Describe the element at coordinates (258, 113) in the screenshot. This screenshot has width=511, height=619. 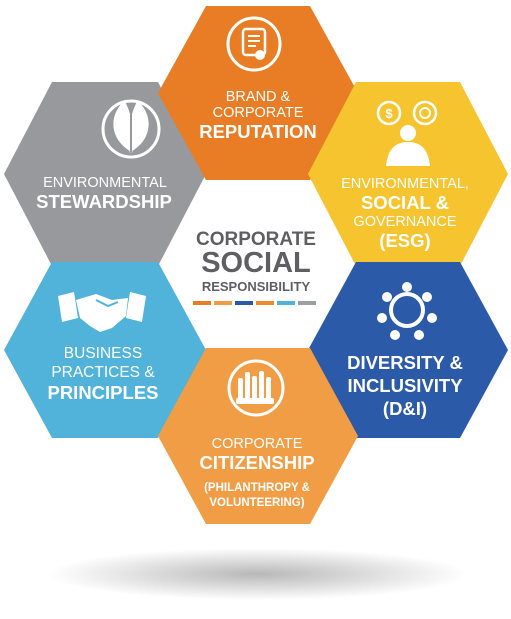
I see `brand-line-2: CORPORATE` at that location.